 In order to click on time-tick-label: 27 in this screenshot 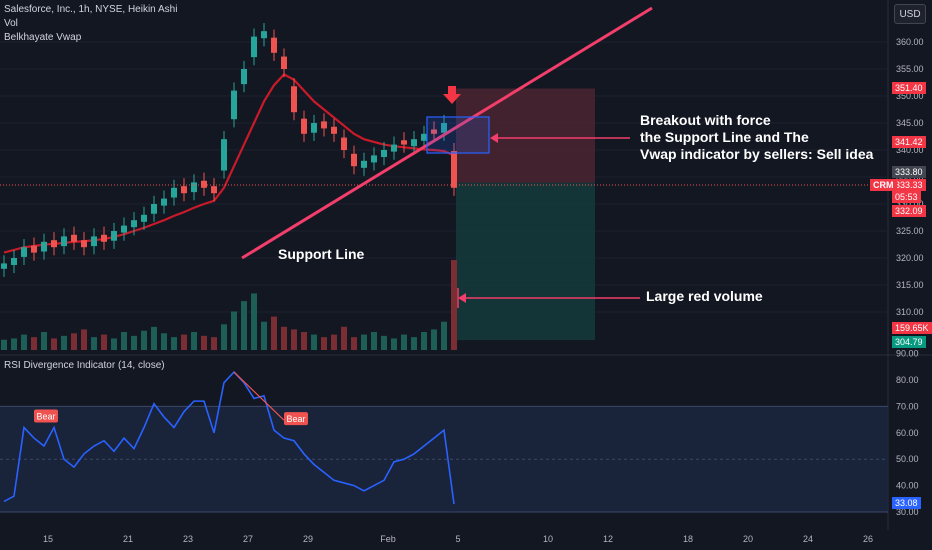, I will do `click(248, 539)`.